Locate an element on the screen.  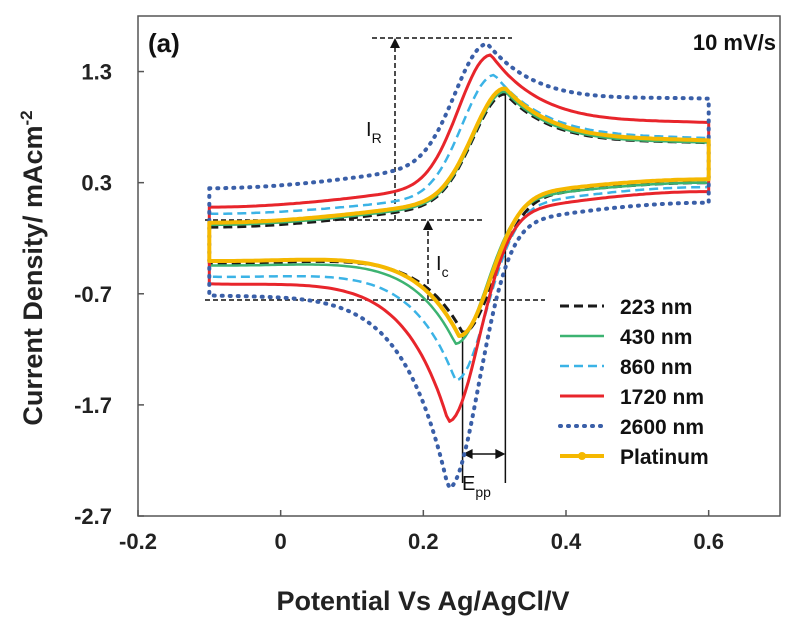
legend-item: 1720 nm is located at coordinates (632, 397).